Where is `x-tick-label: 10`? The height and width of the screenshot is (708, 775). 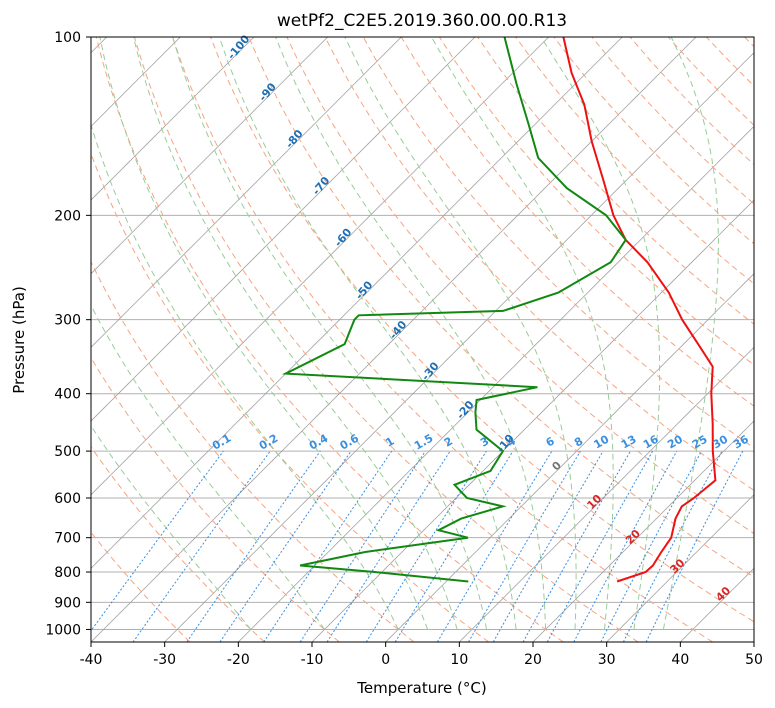
x-tick-label: 10 is located at coordinates (459, 660).